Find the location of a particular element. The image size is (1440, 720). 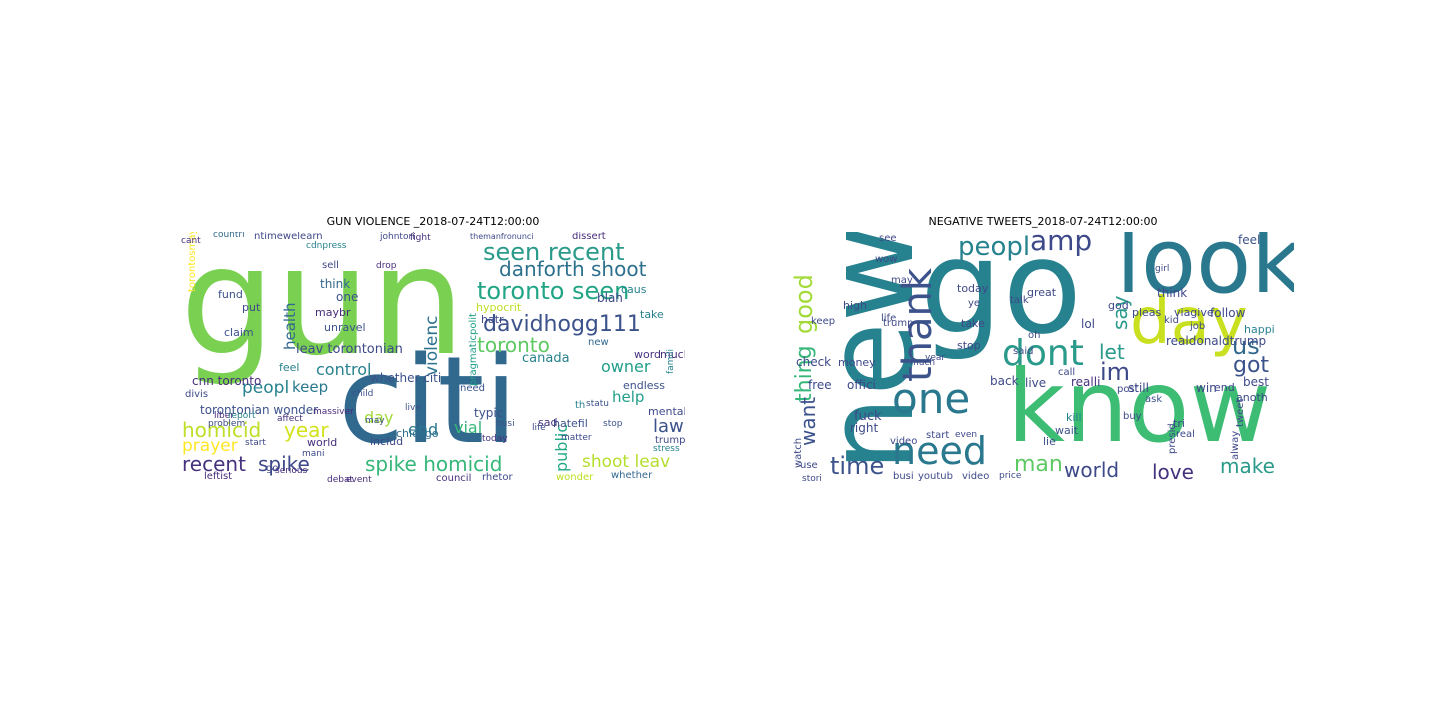

cloud-word: report is located at coordinates (242, 416).